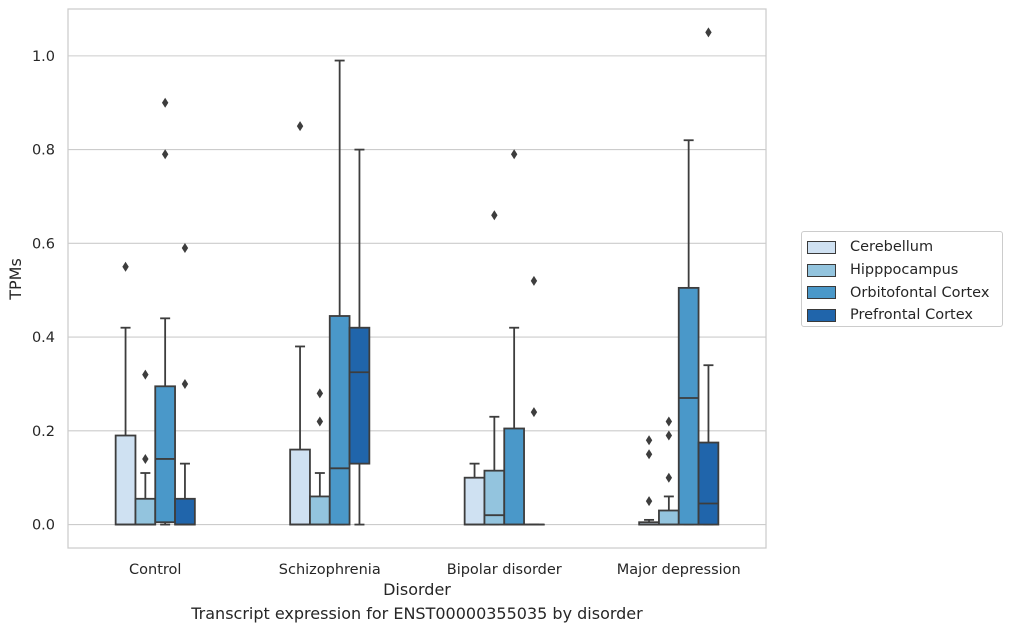  Describe the element at coordinates (43, 291) in the screenshot. I see `y-tick-labels: 0.0 0.2 0.4 0.6 0.8 1.0` at that location.